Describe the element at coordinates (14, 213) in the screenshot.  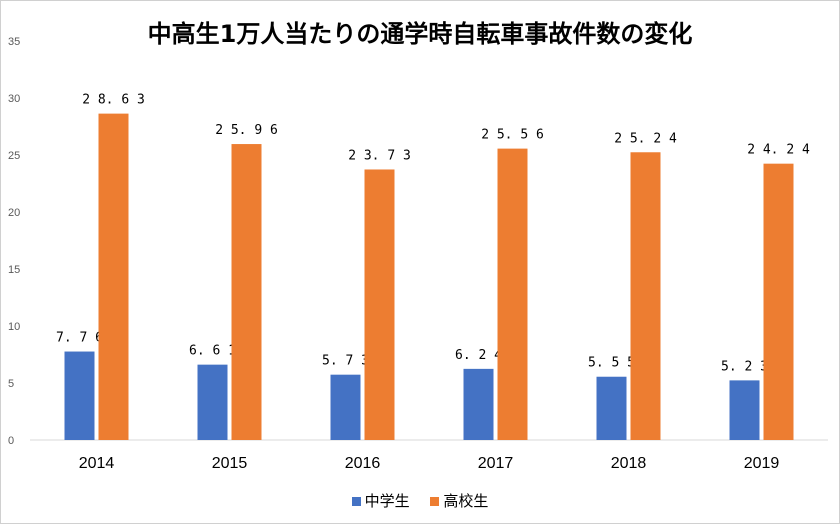
I see `y-tick-label-4: 20` at that location.